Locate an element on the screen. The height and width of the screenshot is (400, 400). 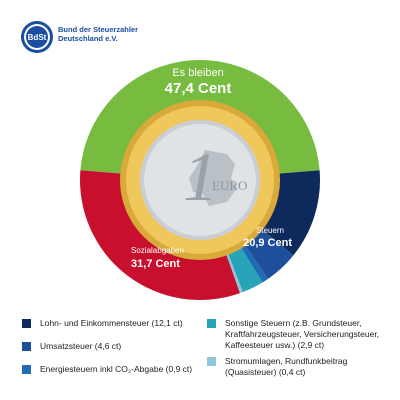
legend-item-umsatz: Umsatzsteuer (4,6 ct) is located at coordinates (117, 346).